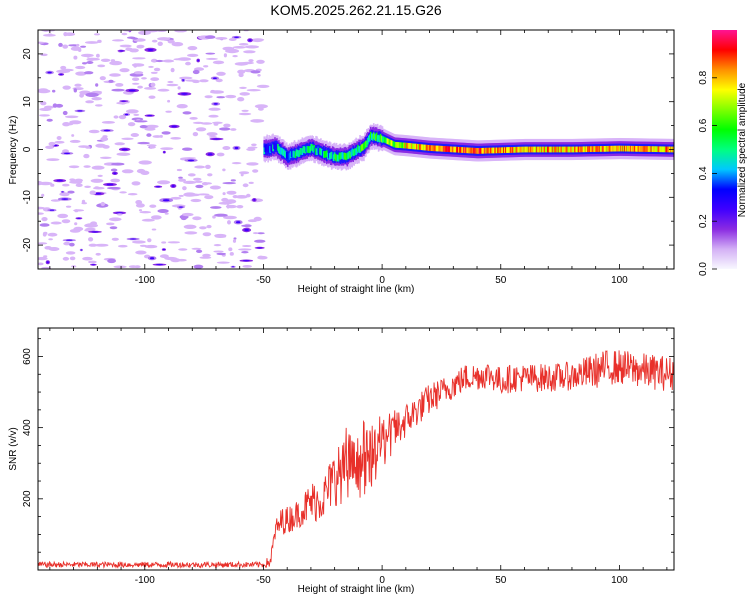  I want to click on y-tick-label: -10, so click(27, 197).